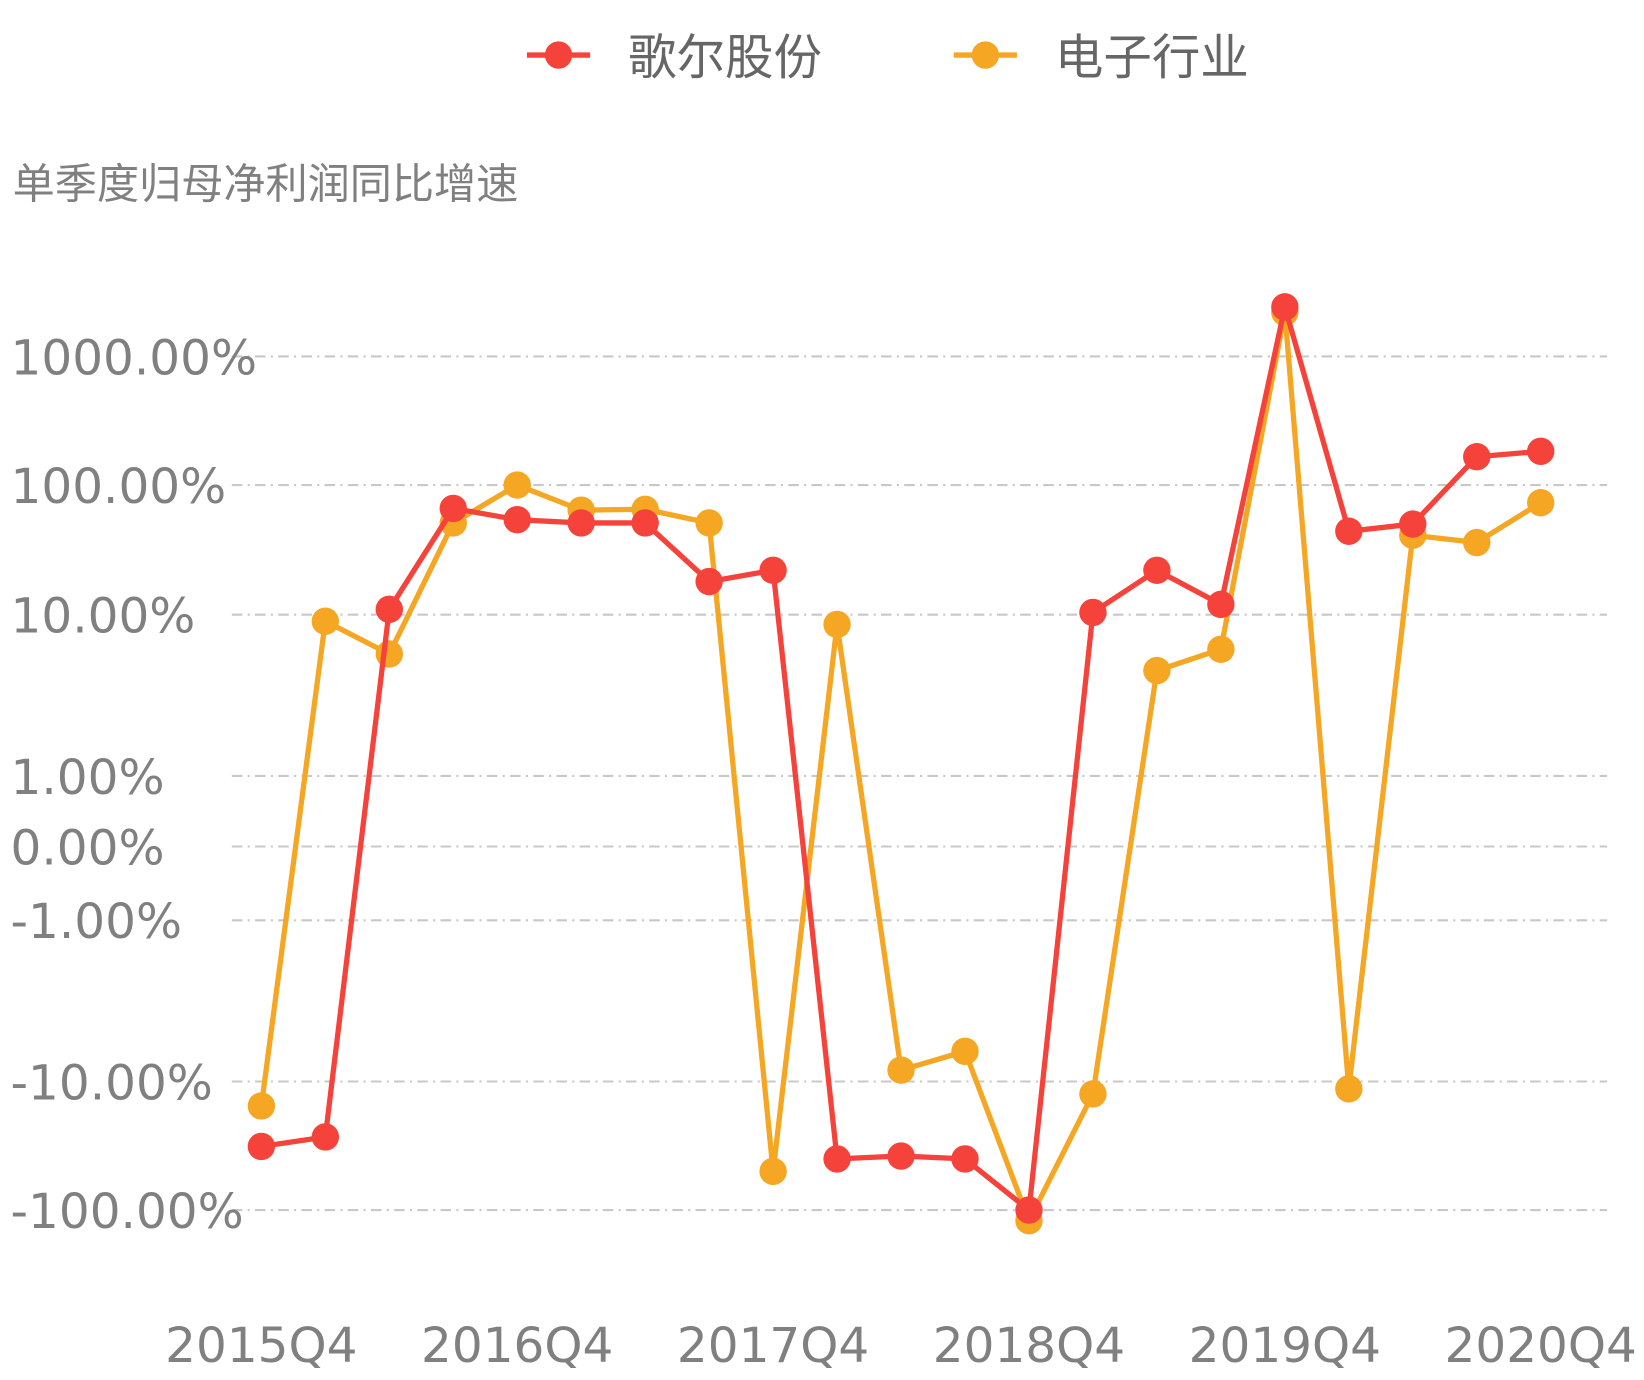  I want to click on x-tick-label: 2020Q4, so click(1541, 1346).